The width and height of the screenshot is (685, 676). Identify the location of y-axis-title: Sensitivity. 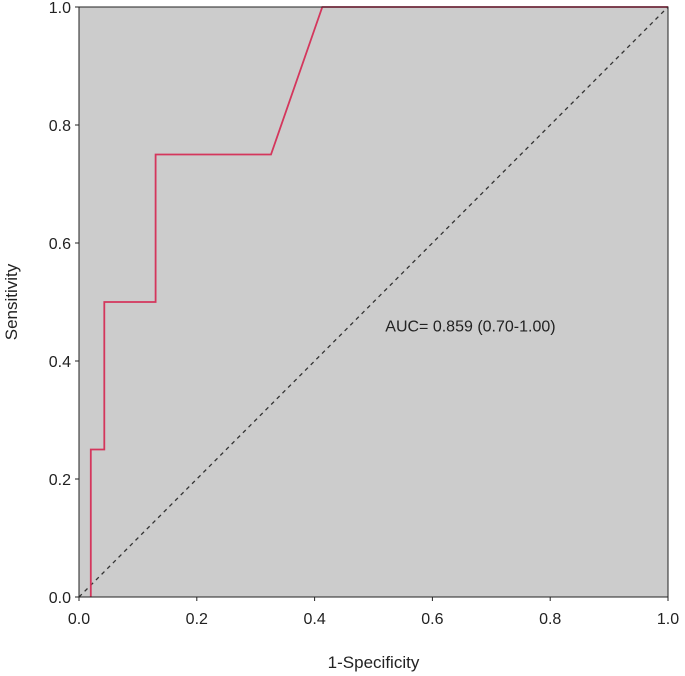
(11, 301).